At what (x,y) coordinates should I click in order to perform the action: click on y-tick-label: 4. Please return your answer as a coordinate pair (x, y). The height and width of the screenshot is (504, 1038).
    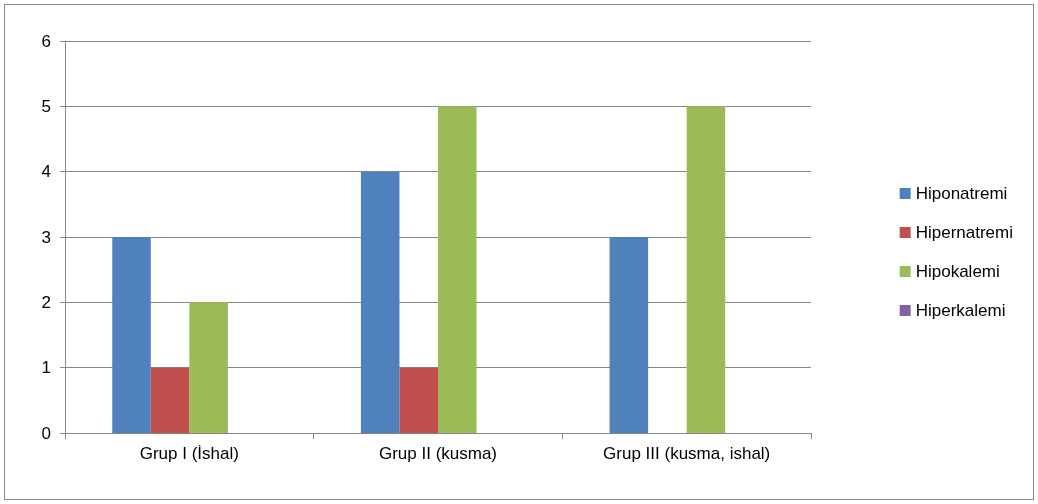
    Looking at the image, I should click on (46, 172).